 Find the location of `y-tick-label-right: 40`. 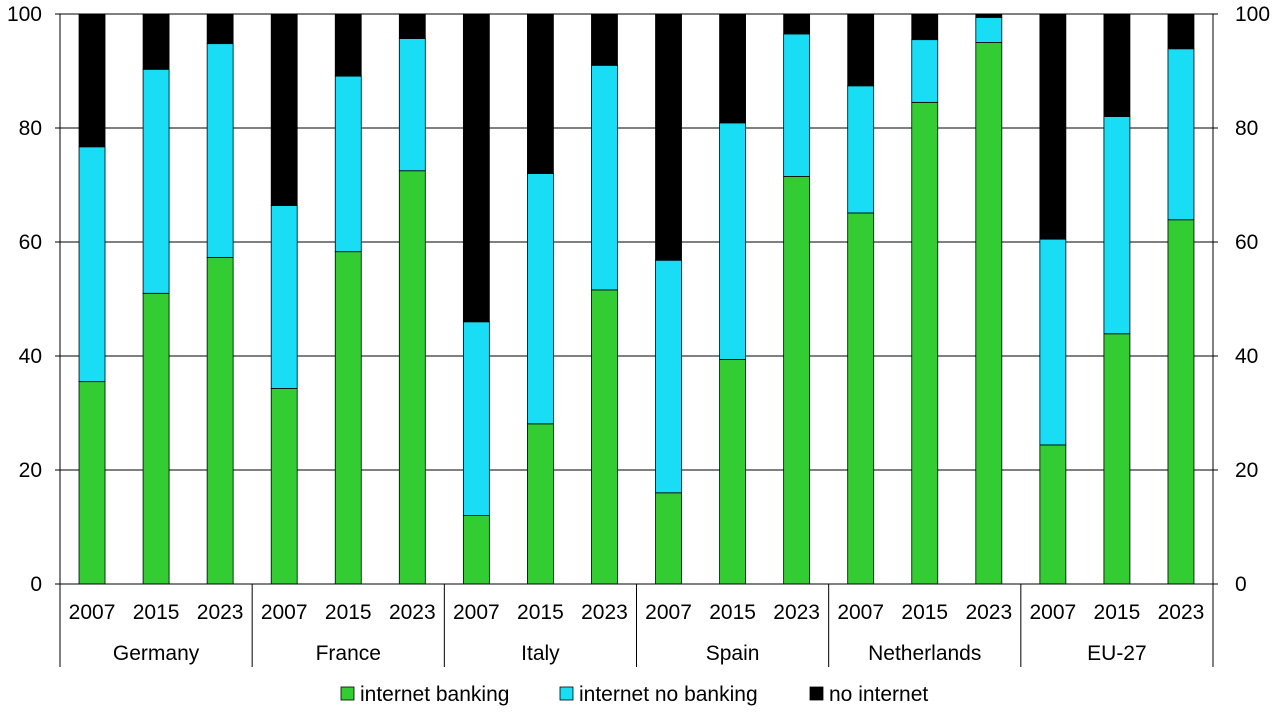

y-tick-label-right: 40 is located at coordinates (1246, 356).